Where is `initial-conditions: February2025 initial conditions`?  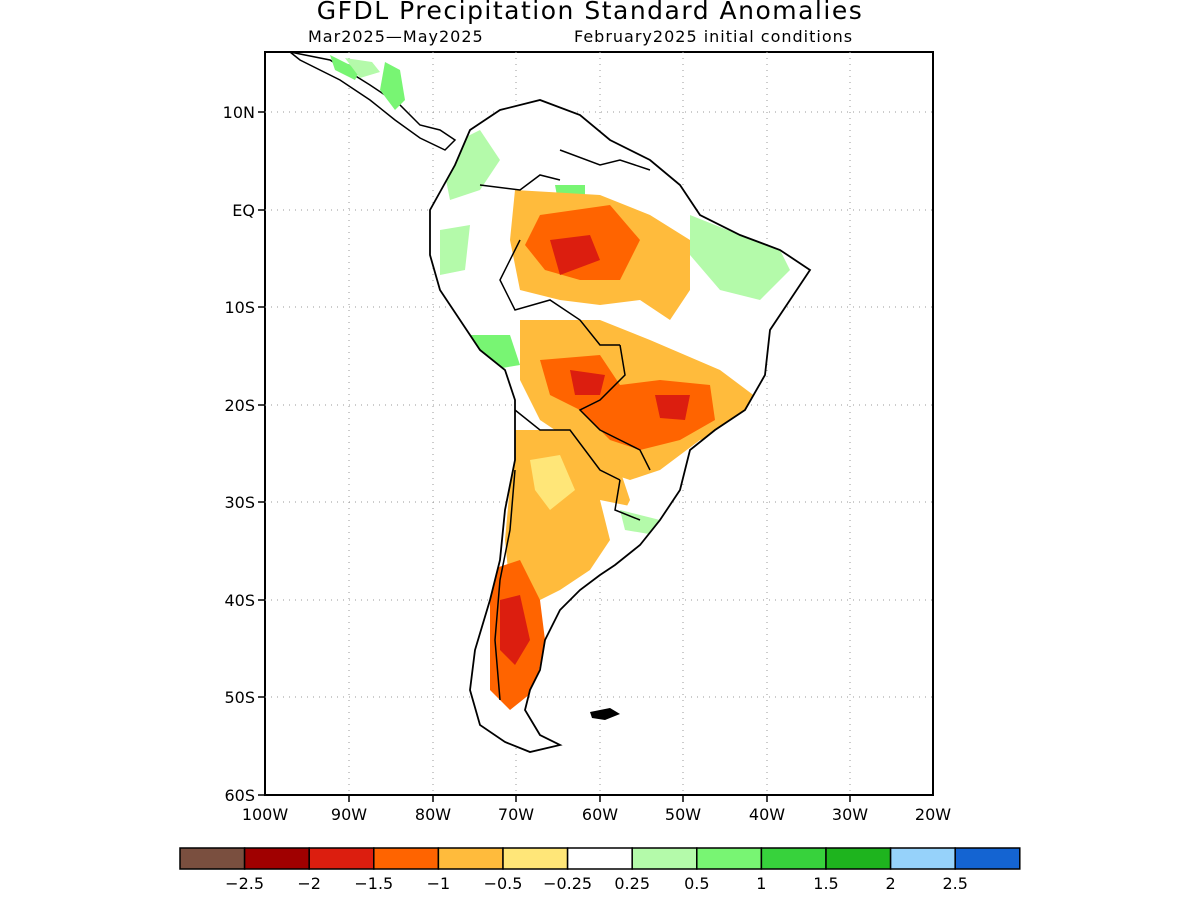 initial-conditions: February2025 initial conditions is located at coordinates (714, 36).